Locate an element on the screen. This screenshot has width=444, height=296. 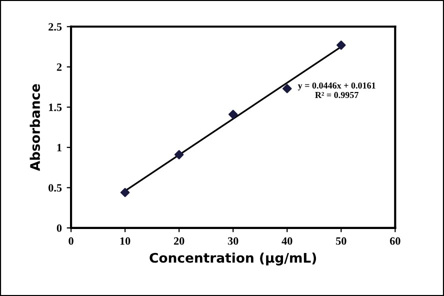
x-tick-label: 0 is located at coordinates (71, 241).